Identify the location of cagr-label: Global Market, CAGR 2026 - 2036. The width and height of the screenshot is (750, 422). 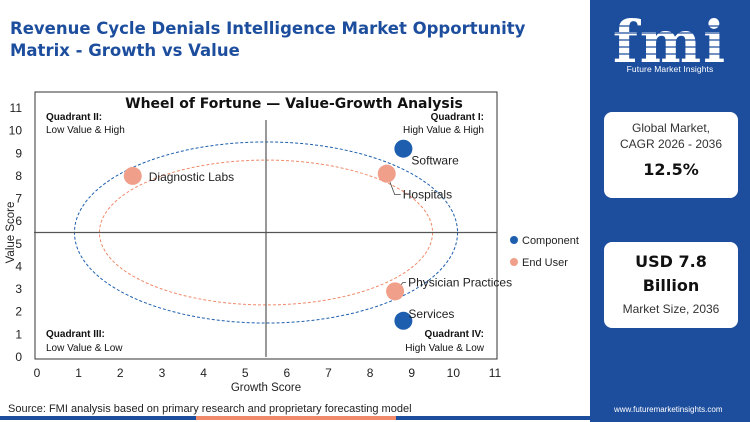
(671, 136).